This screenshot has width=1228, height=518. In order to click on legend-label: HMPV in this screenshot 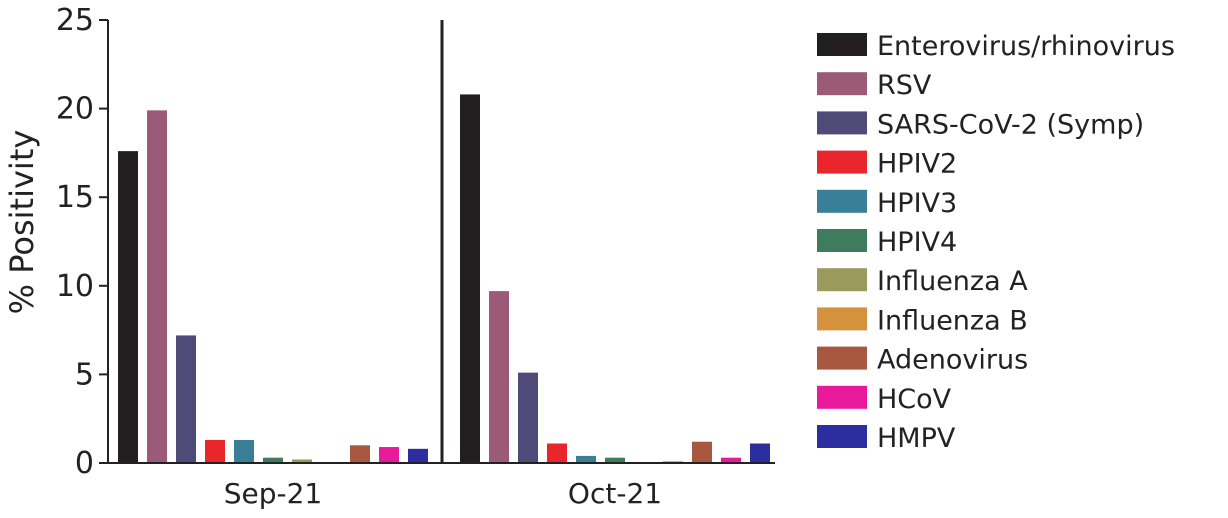, I will do `click(916, 438)`.